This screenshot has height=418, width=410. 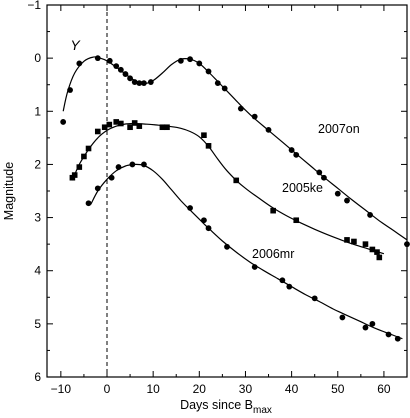 I want to click on y-tick-label: 5, so click(x=37, y=324).